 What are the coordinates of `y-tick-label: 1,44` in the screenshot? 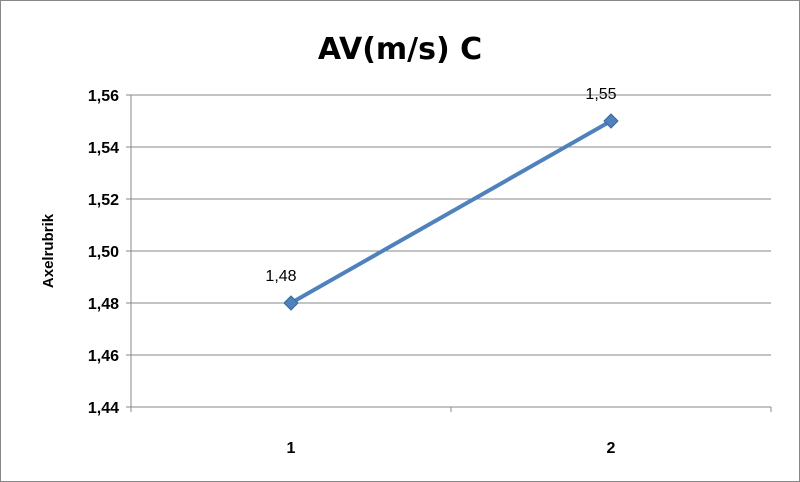 It's located at (103, 408).